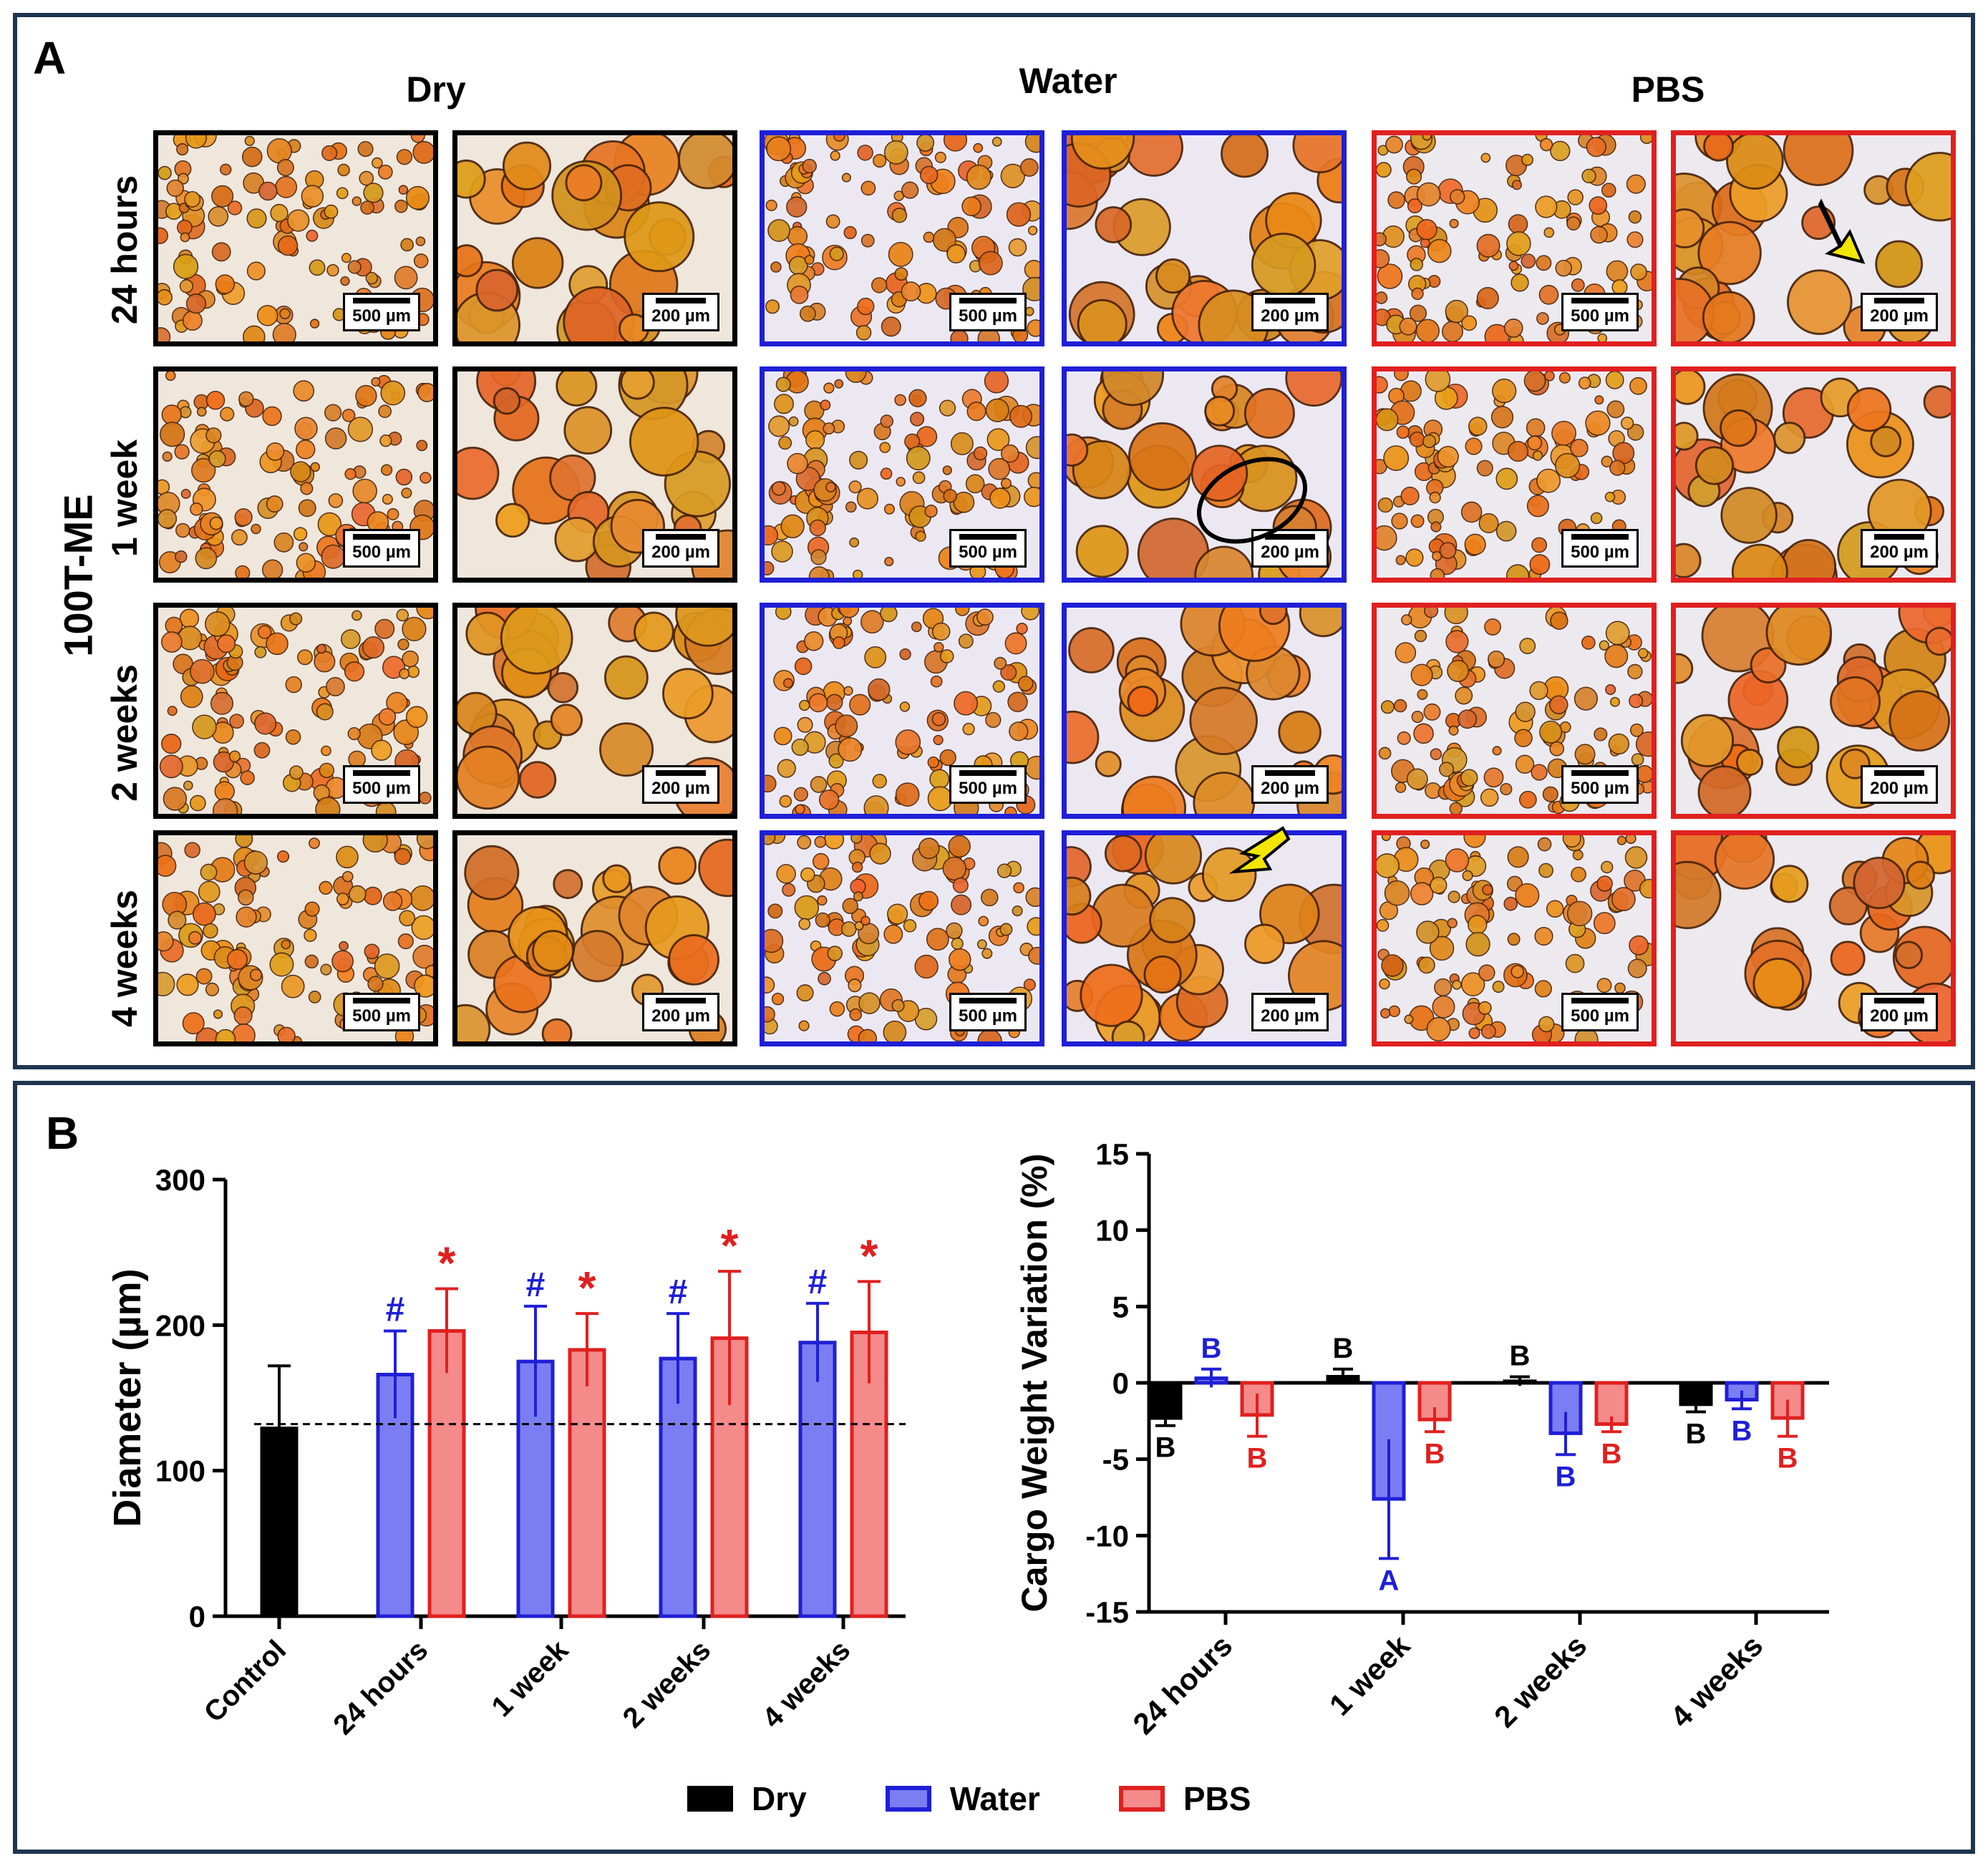  What do you see at coordinates (180, 1180) in the screenshot?
I see `y-tick-label: 300` at bounding box center [180, 1180].